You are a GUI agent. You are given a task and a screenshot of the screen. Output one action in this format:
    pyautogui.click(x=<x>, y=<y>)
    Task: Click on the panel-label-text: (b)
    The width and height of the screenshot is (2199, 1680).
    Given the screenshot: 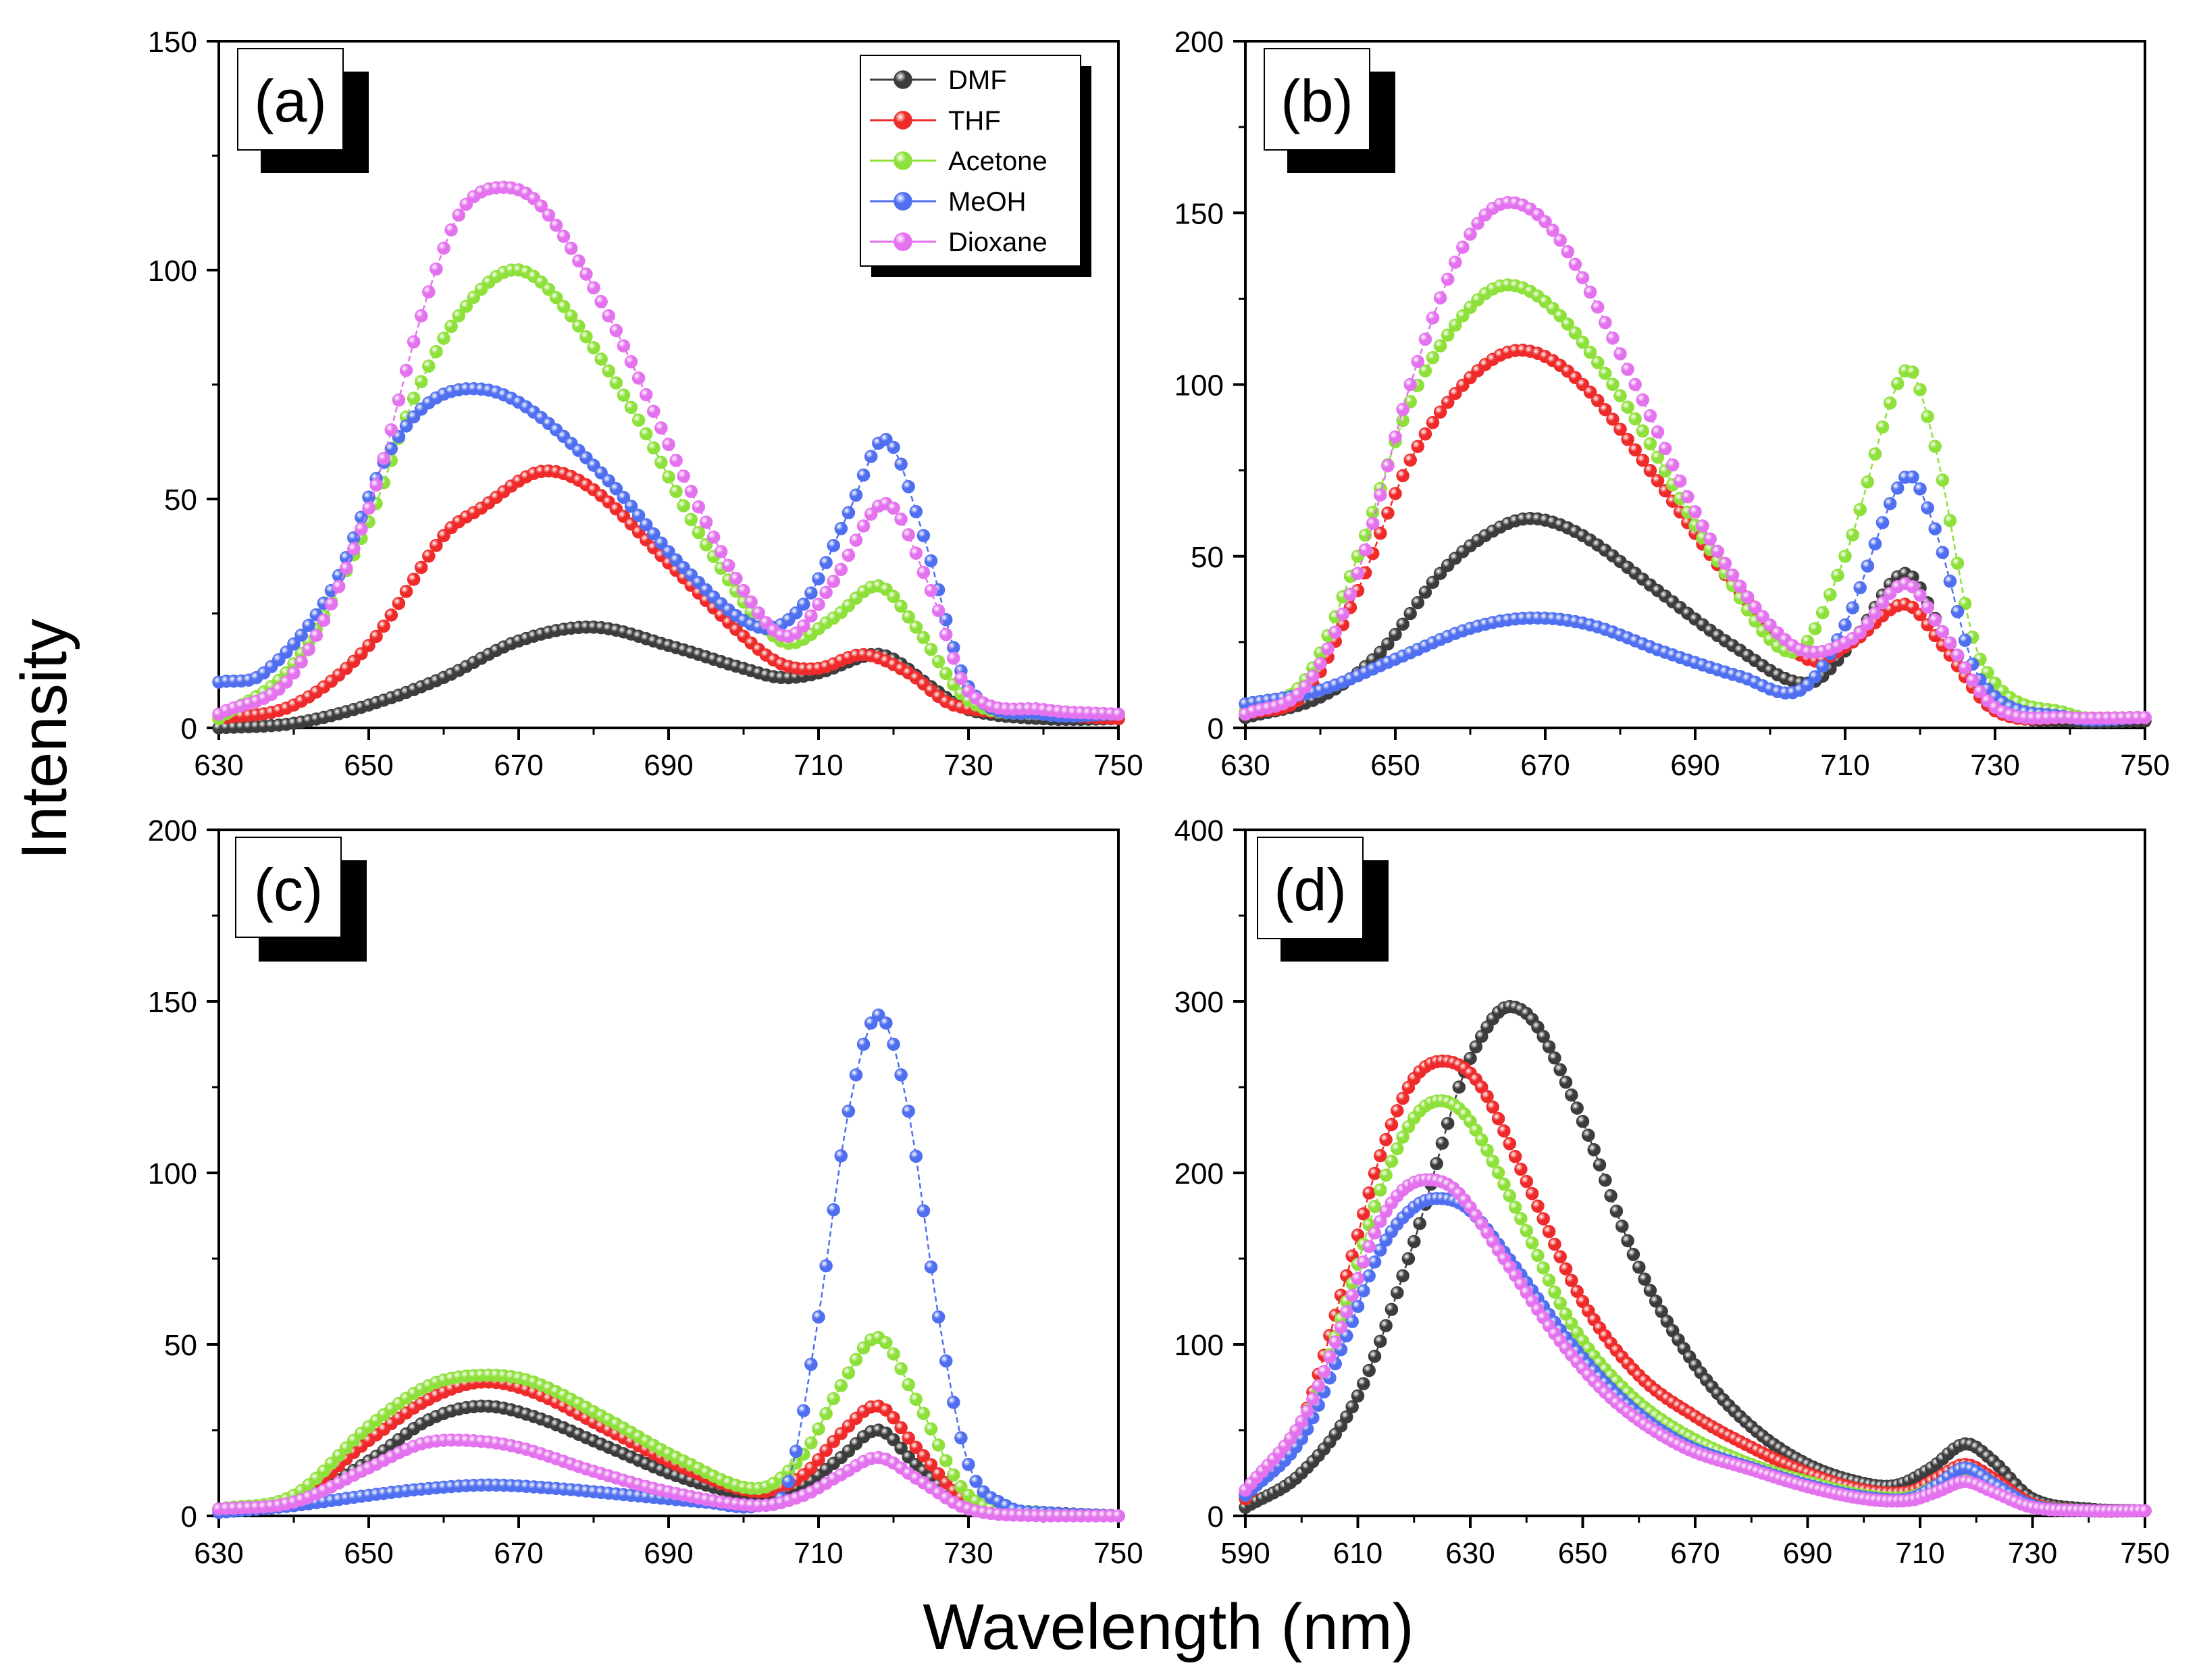 What is the action you would take?
    pyautogui.click(x=1316, y=101)
    